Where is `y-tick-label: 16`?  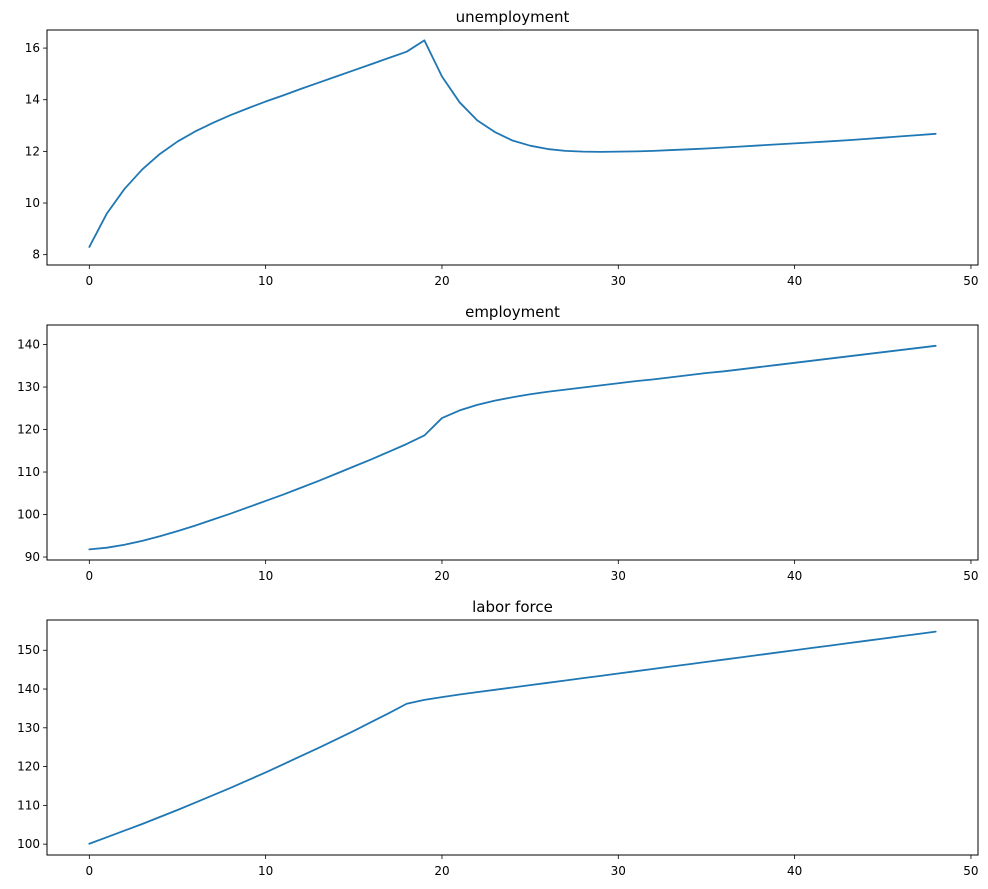 y-tick-label: 16 is located at coordinates (32, 48).